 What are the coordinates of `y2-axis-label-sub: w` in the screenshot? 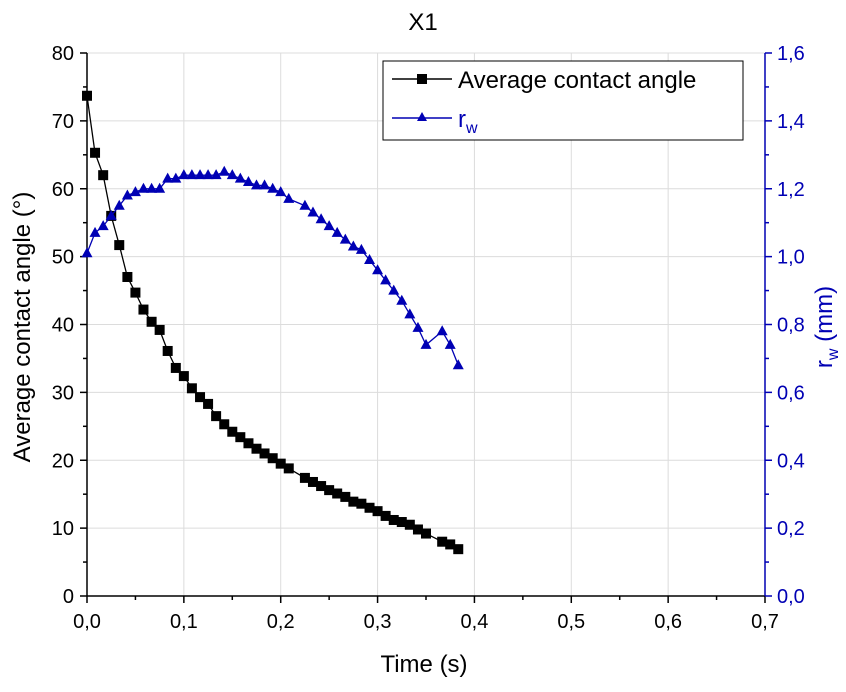 It's located at (833, 354).